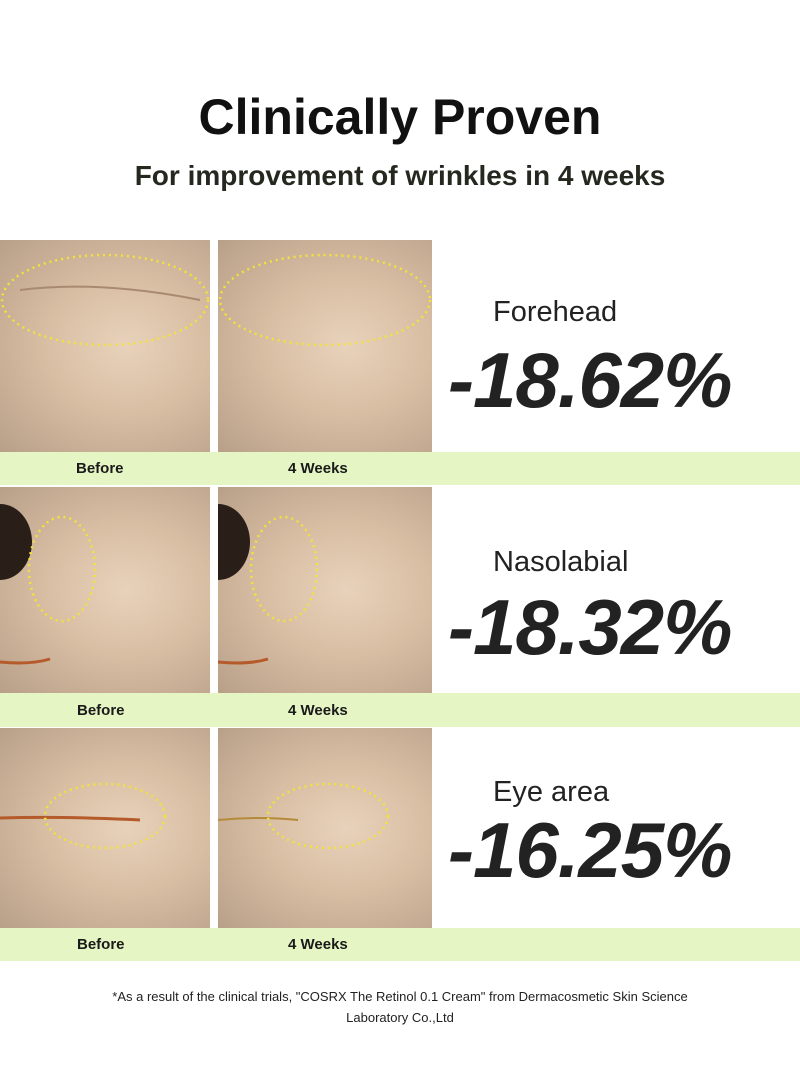 The image size is (800, 1067). Describe the element at coordinates (590, 850) in the screenshot. I see `improvement-value: -16.25%` at that location.